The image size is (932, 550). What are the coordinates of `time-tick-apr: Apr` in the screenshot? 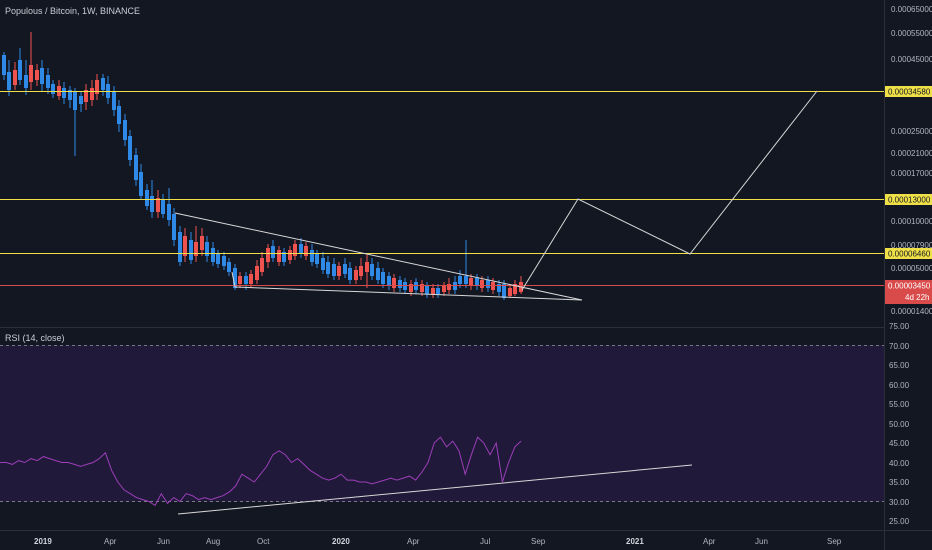 It's located at (110, 541).